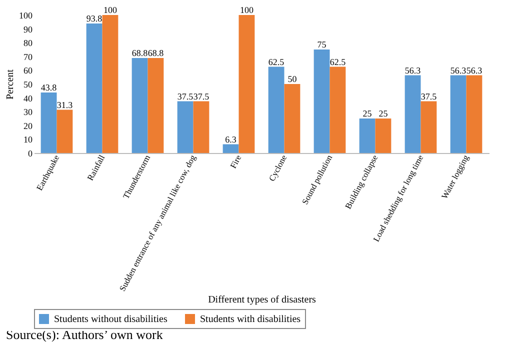 This screenshot has width=520, height=344. Describe the element at coordinates (28, 112) in the screenshot. I see `y-tick-label: 30` at that location.